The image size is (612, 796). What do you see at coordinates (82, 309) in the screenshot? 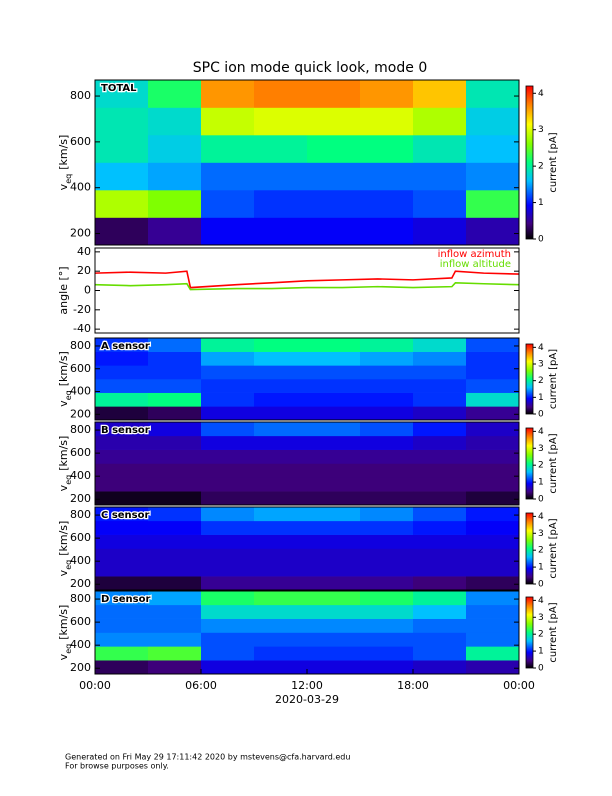
I see `y-tick-label: -20` at bounding box center [82, 309].